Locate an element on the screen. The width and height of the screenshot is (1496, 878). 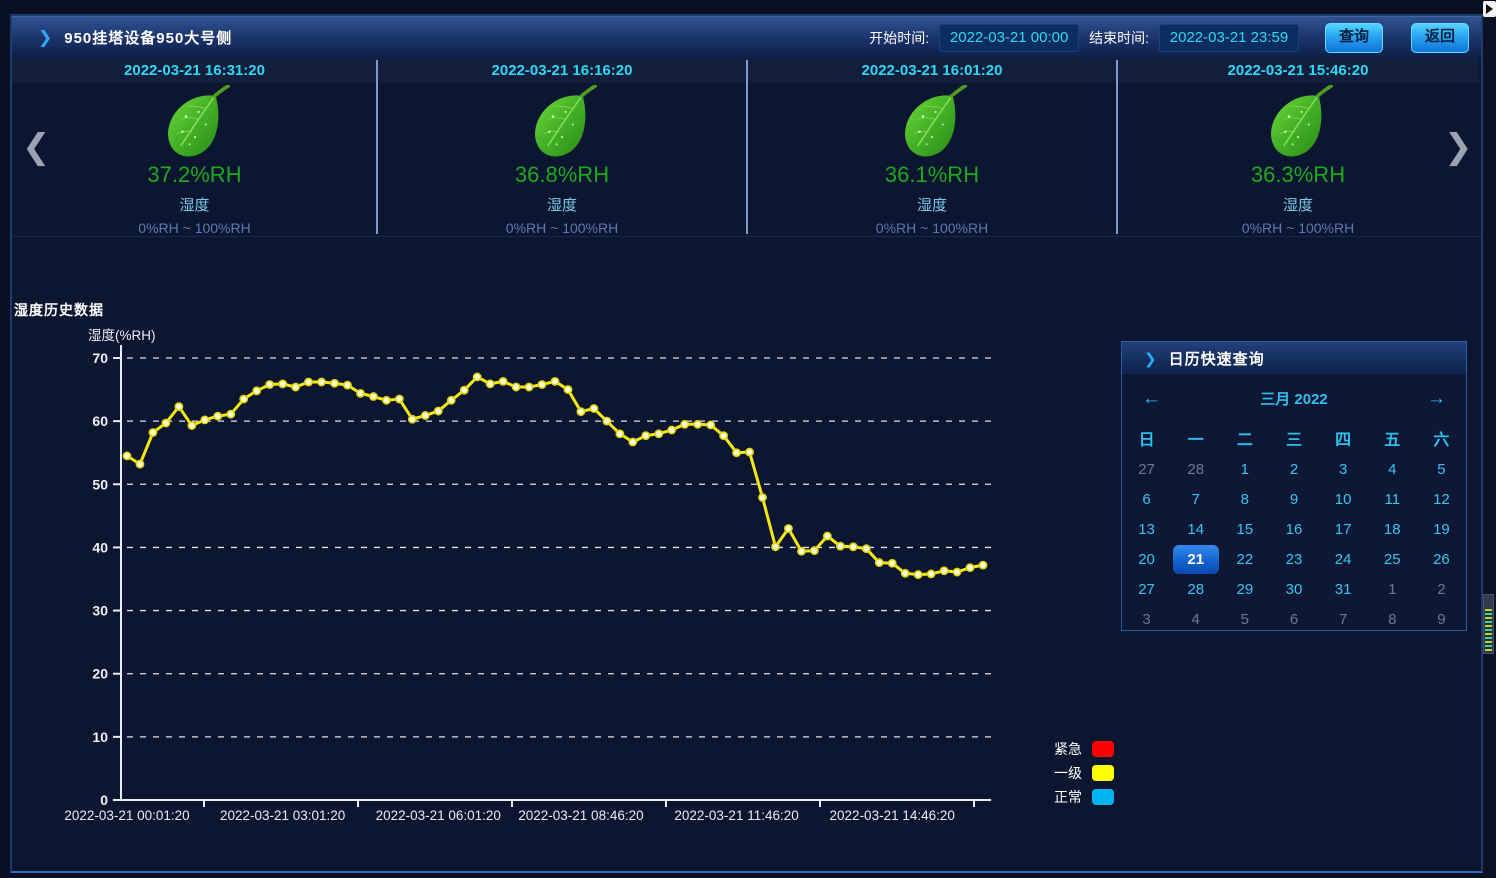
calendar-day: 16 is located at coordinates (1294, 529).